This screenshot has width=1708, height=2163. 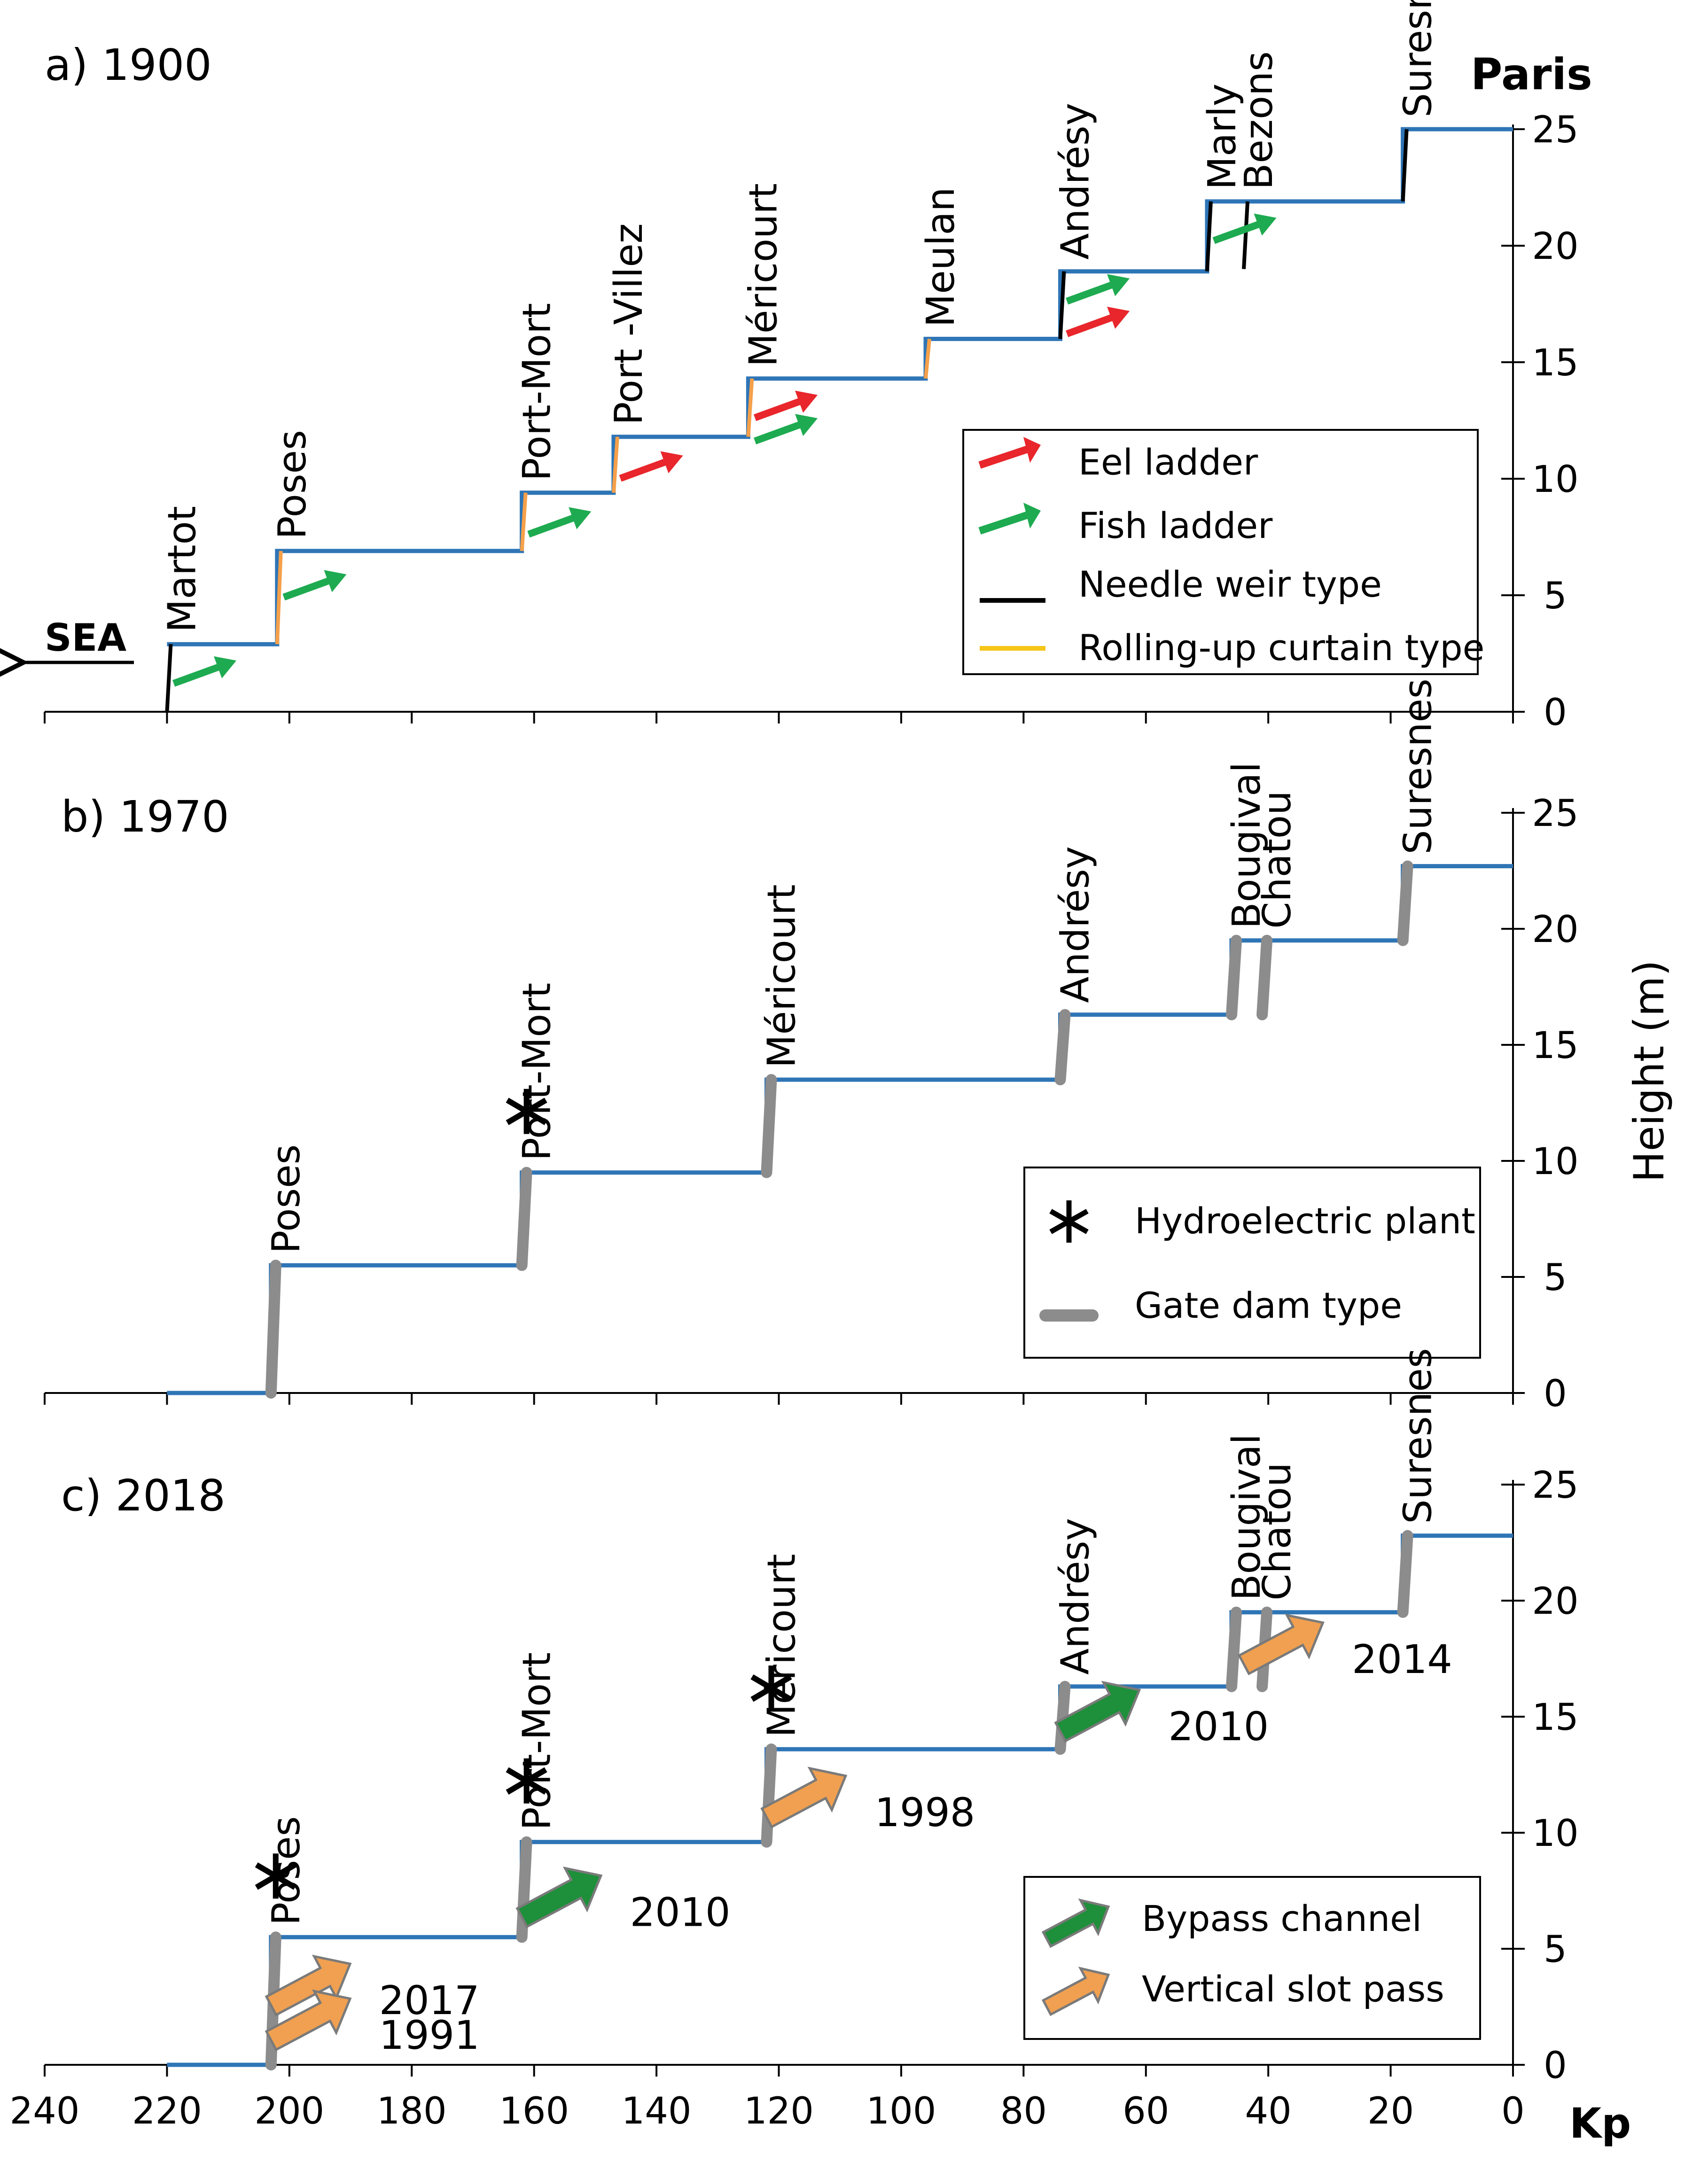 What do you see at coordinates (615, 464) in the screenshot?
I see `dam-port-villez` at bounding box center [615, 464].